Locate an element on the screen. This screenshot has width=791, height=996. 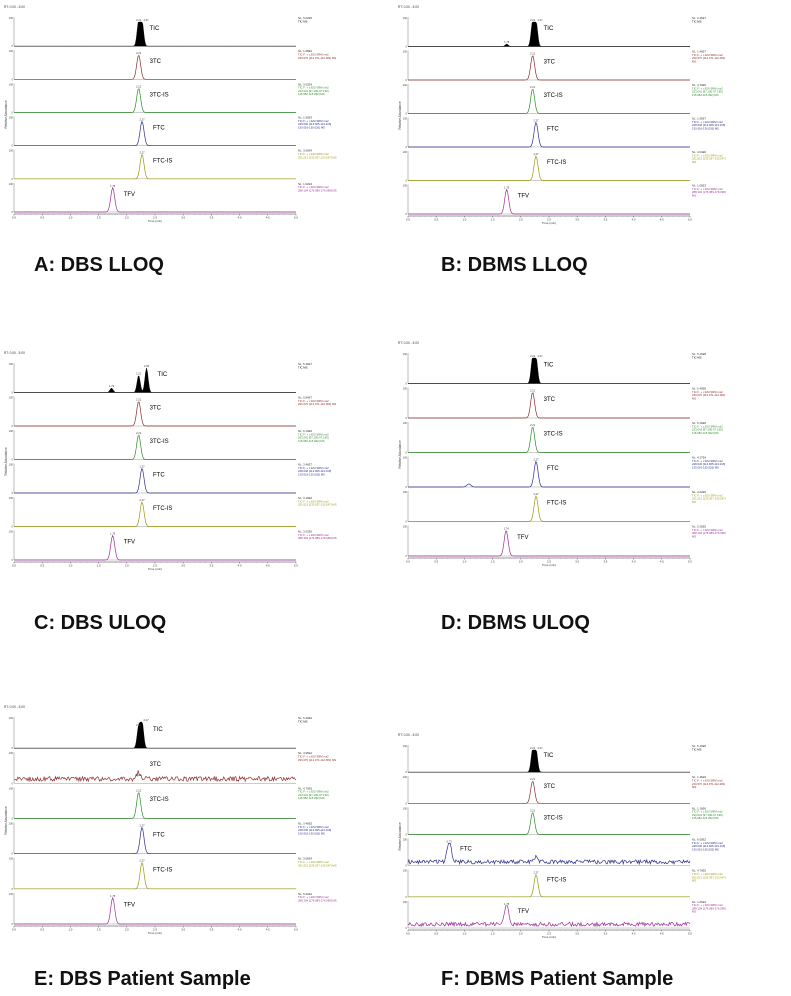
trace-info: NL: 5.16E8 is located at coordinates (699, 354).